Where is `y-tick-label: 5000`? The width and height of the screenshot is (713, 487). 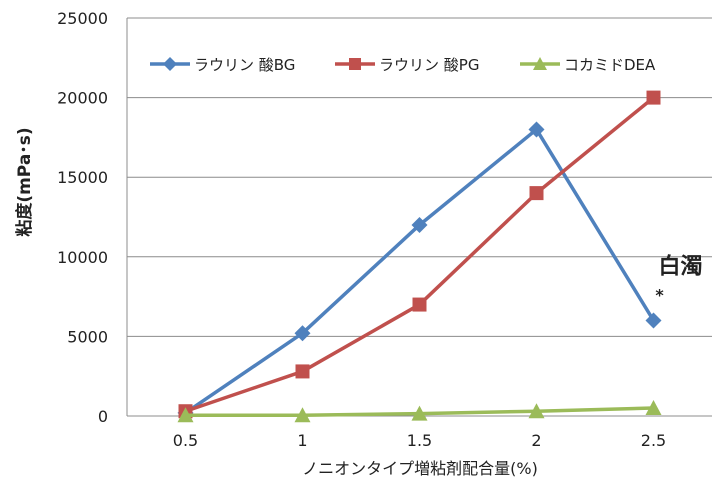 y-tick-label: 5000 is located at coordinates (87, 336).